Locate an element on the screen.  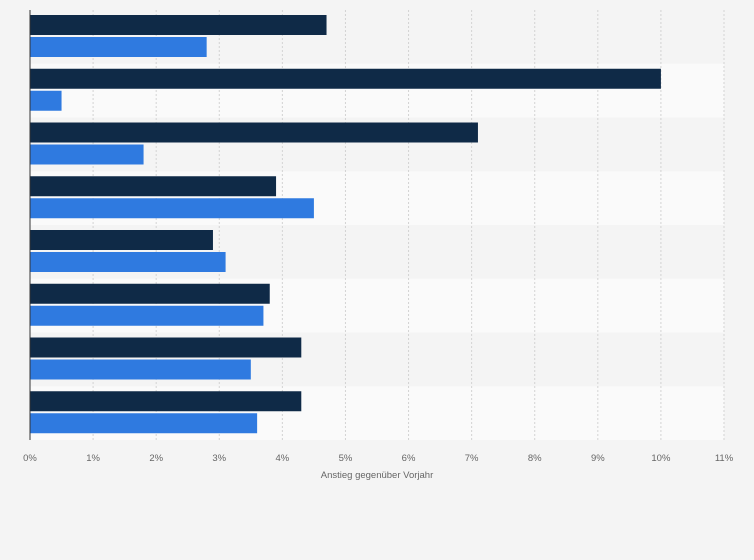
x-tick-label: 3% is located at coordinates (219, 458).